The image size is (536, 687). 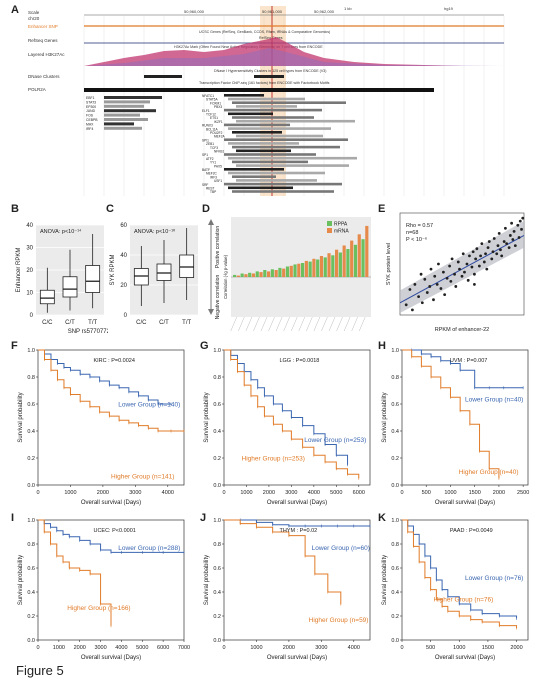 What do you see at coordinates (348, 8) in the screenshot?
I see `scale-bar-label: 1 kb` at bounding box center [348, 8].